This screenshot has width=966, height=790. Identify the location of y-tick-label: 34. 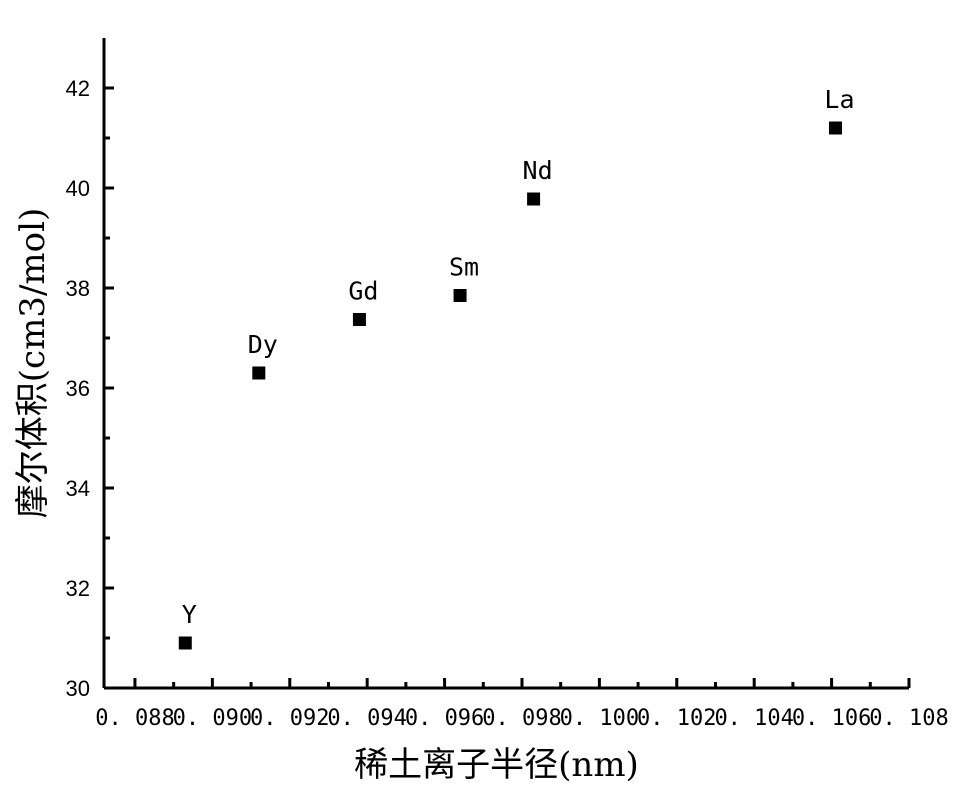
(78, 488).